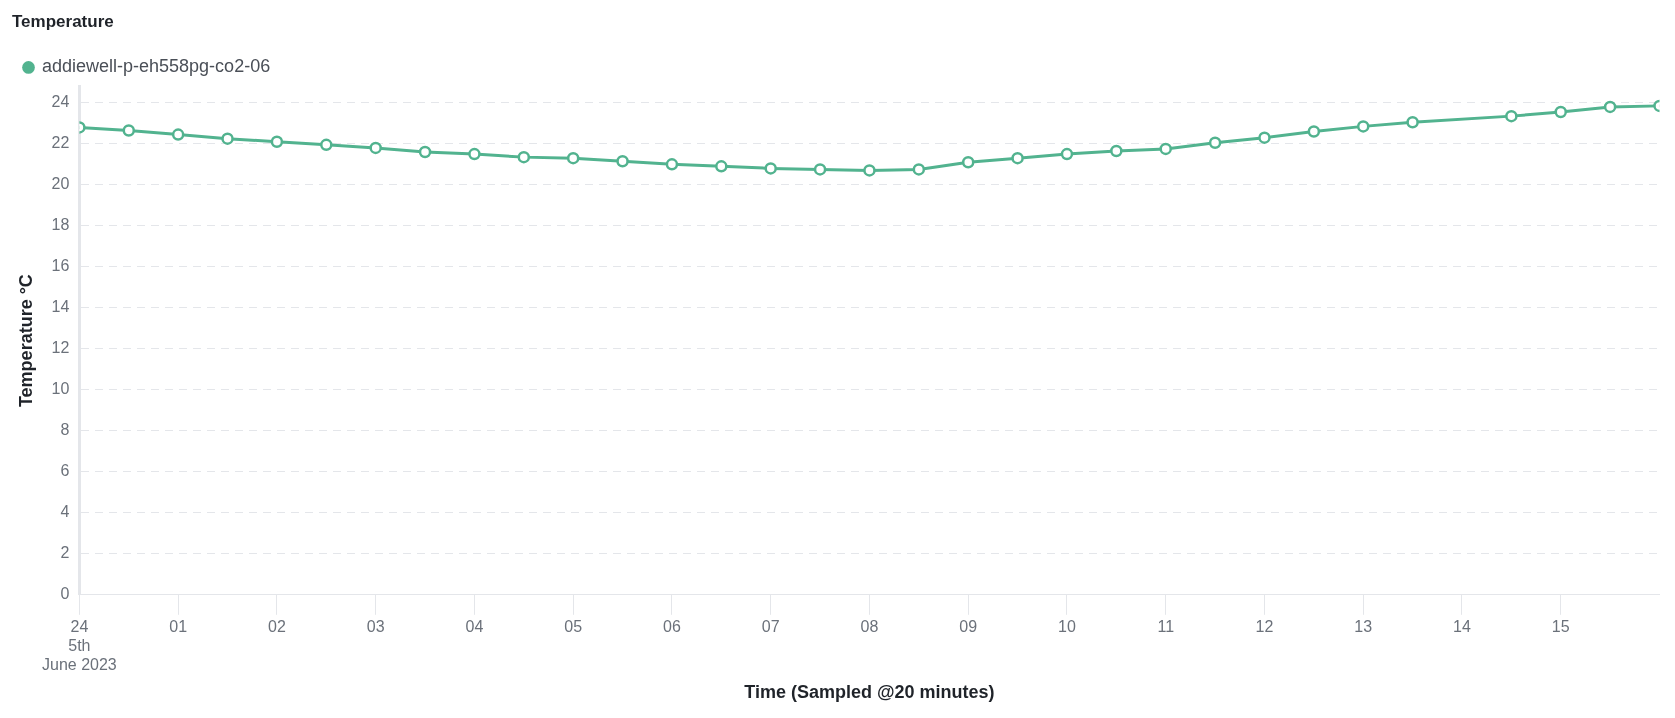 The width and height of the screenshot is (1675, 718). Describe the element at coordinates (60, 184) in the screenshot. I see `y-tick-label: 20` at that location.